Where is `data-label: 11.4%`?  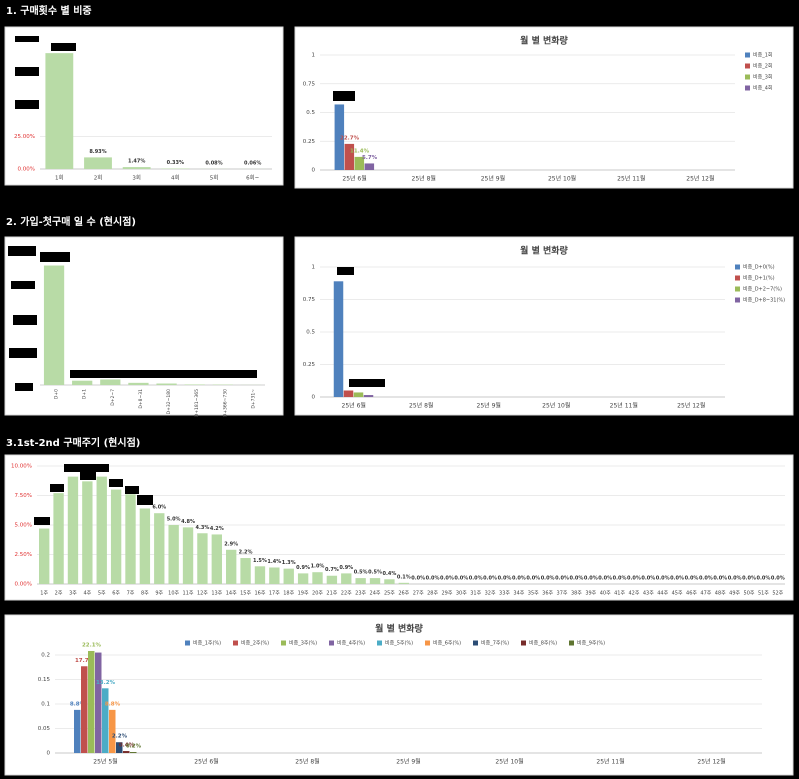 data-label: 11.4% is located at coordinates (360, 151).